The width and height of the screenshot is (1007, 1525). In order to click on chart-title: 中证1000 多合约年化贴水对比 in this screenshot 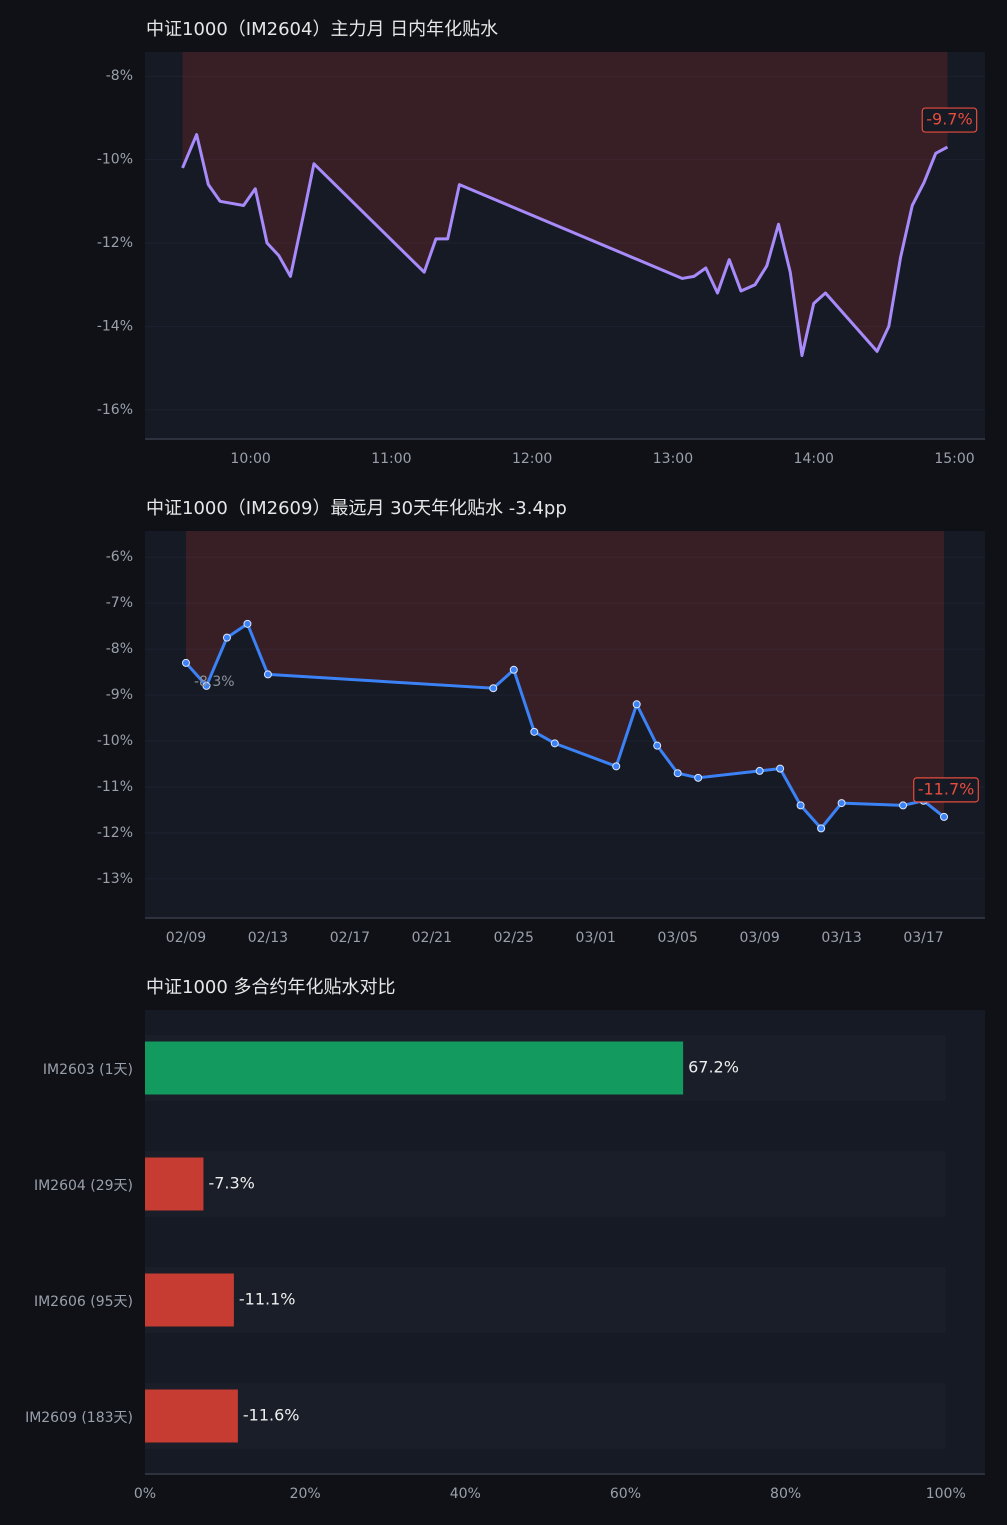, I will do `click(271, 987)`.